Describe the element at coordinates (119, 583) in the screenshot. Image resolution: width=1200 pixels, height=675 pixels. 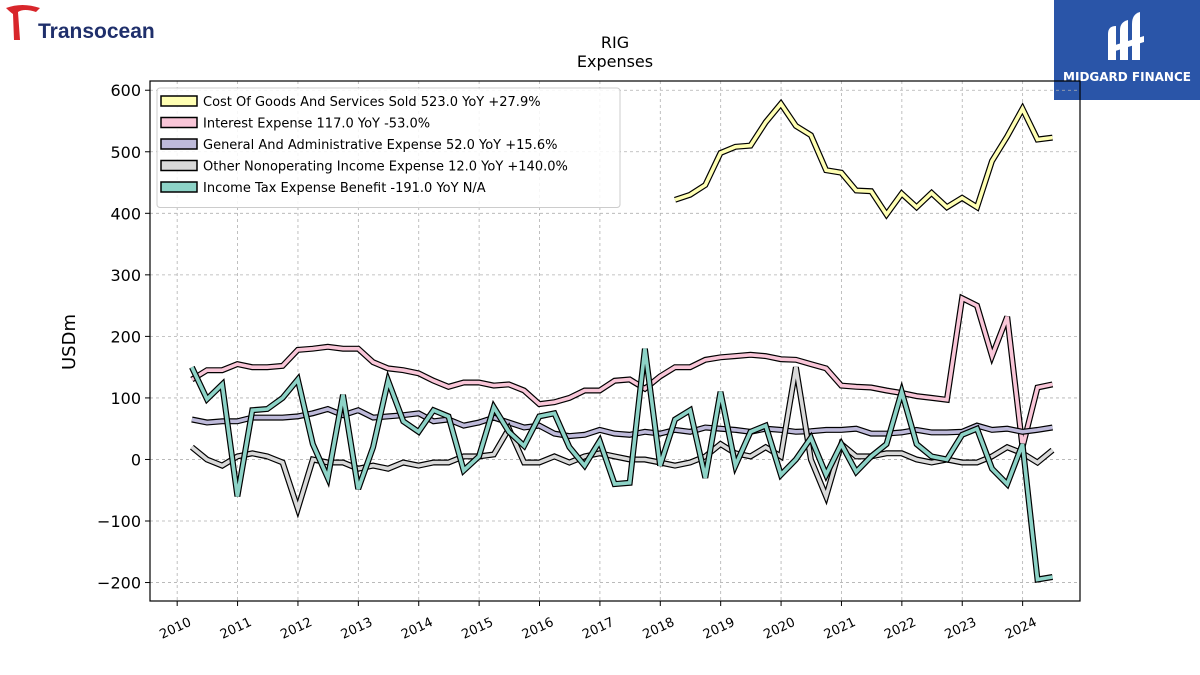
I see `y-tick-label: −200` at that location.